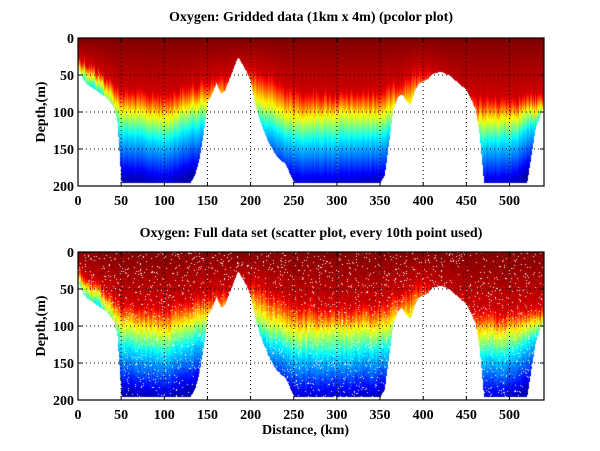 Image resolution: width=600 pixels, height=451 pixels. What do you see at coordinates (306, 430) in the screenshot?
I see `x-axis-label: Distance, (km)` at bounding box center [306, 430].